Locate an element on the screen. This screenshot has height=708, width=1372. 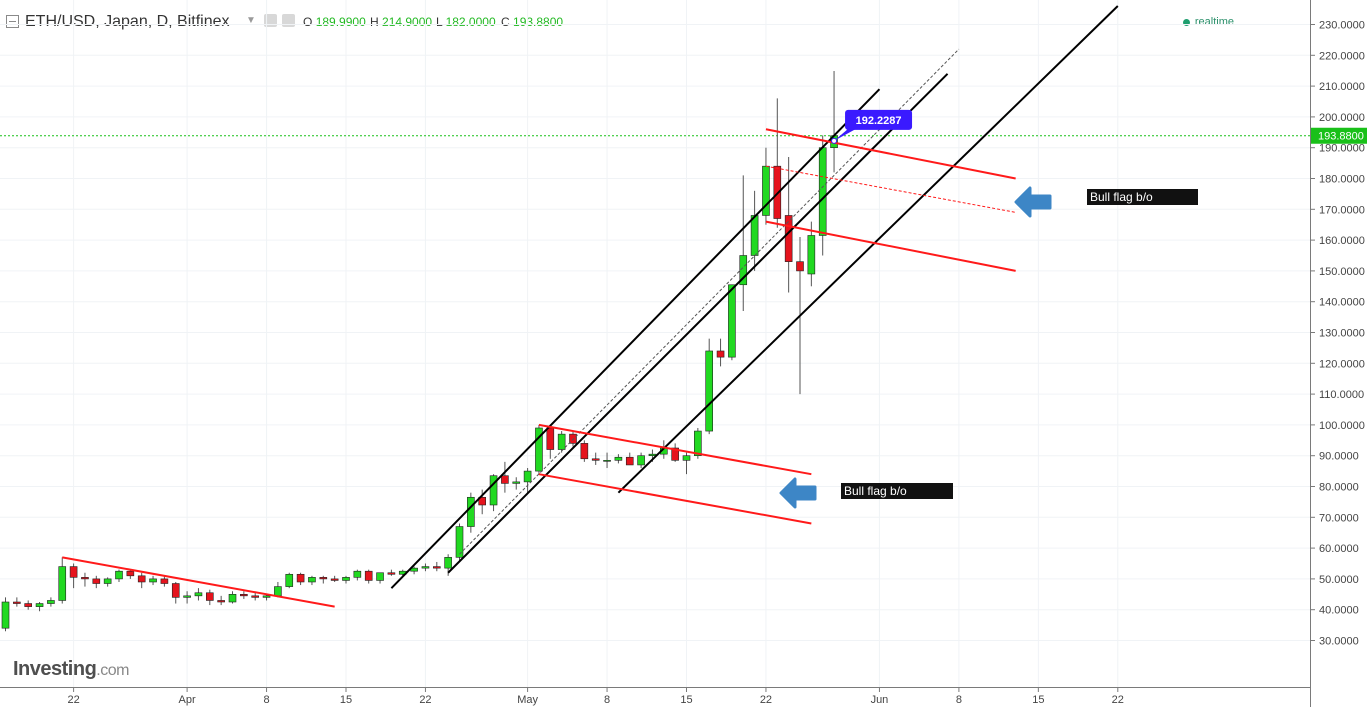
callout-bg is located at coordinates (879, 119).